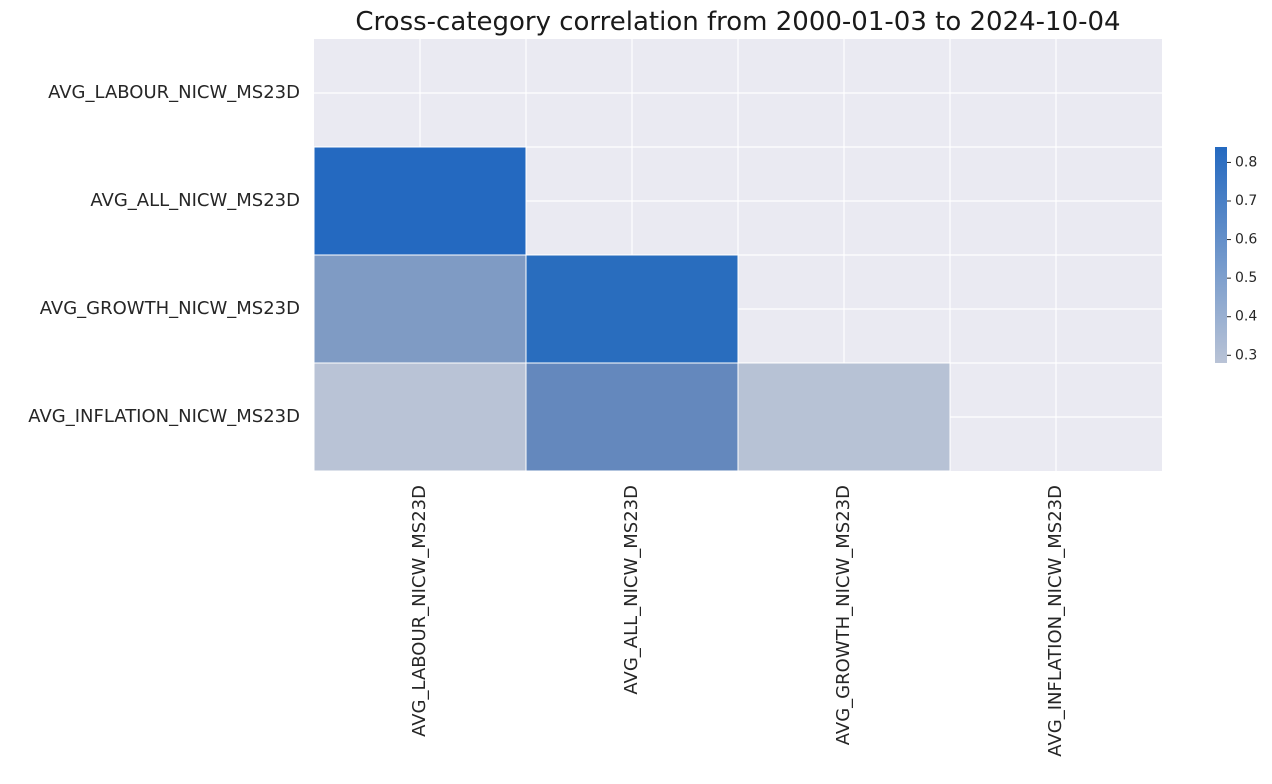  What do you see at coordinates (1246, 201) in the screenshot?
I see `colorbar-tick-label: 0.7` at bounding box center [1246, 201].